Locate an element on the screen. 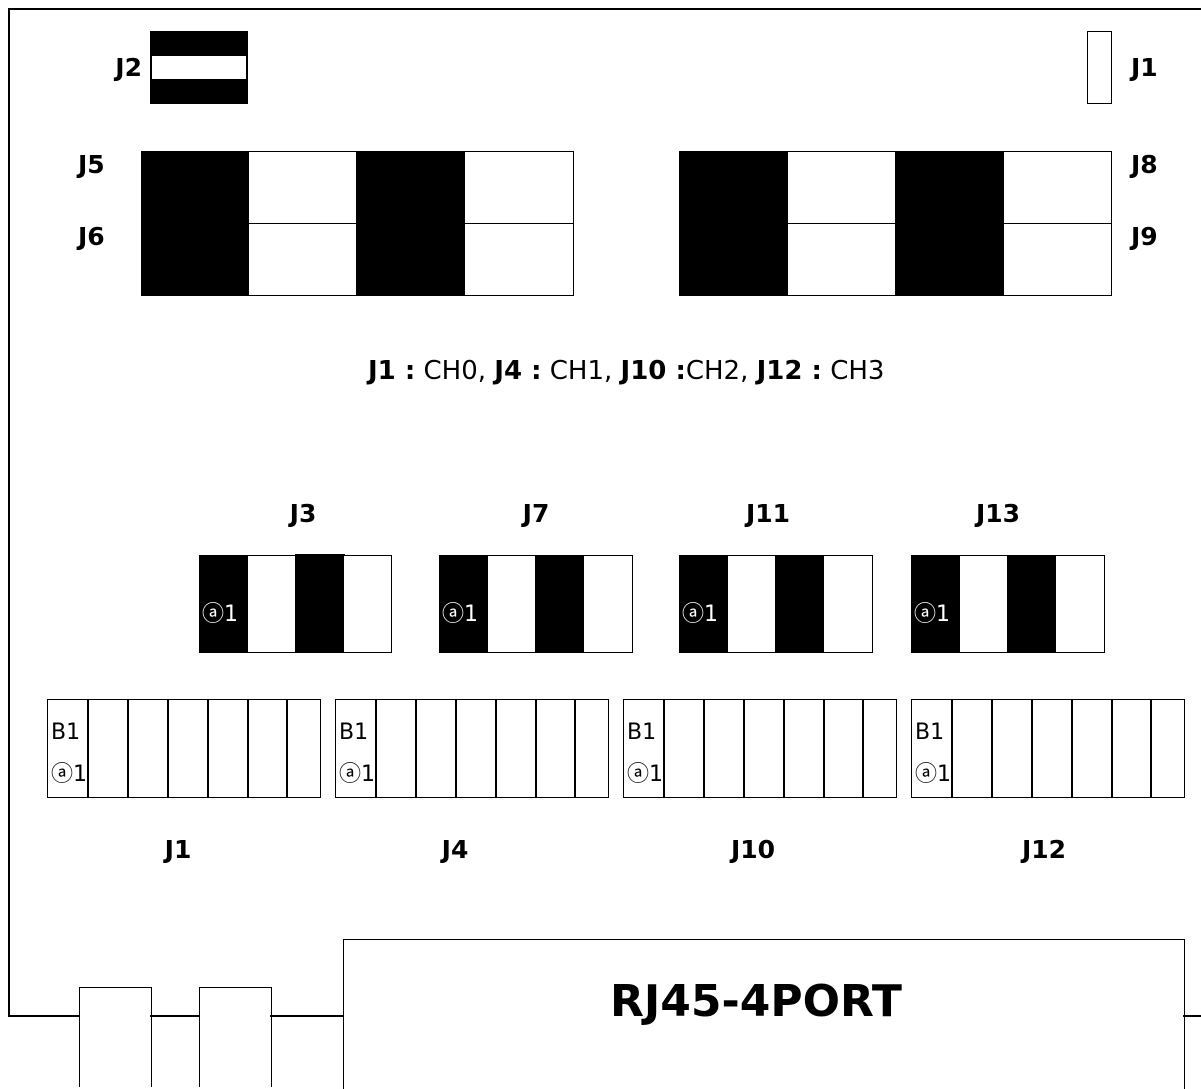  label-j13: J13 is located at coordinates (998, 513).